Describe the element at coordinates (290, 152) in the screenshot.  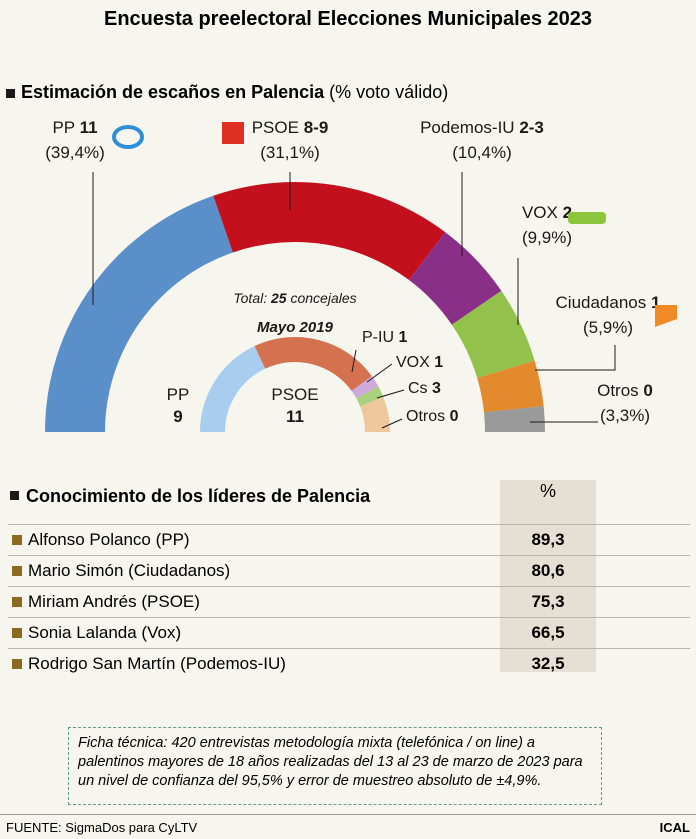
I see `value-label: (31,1%)` at that location.